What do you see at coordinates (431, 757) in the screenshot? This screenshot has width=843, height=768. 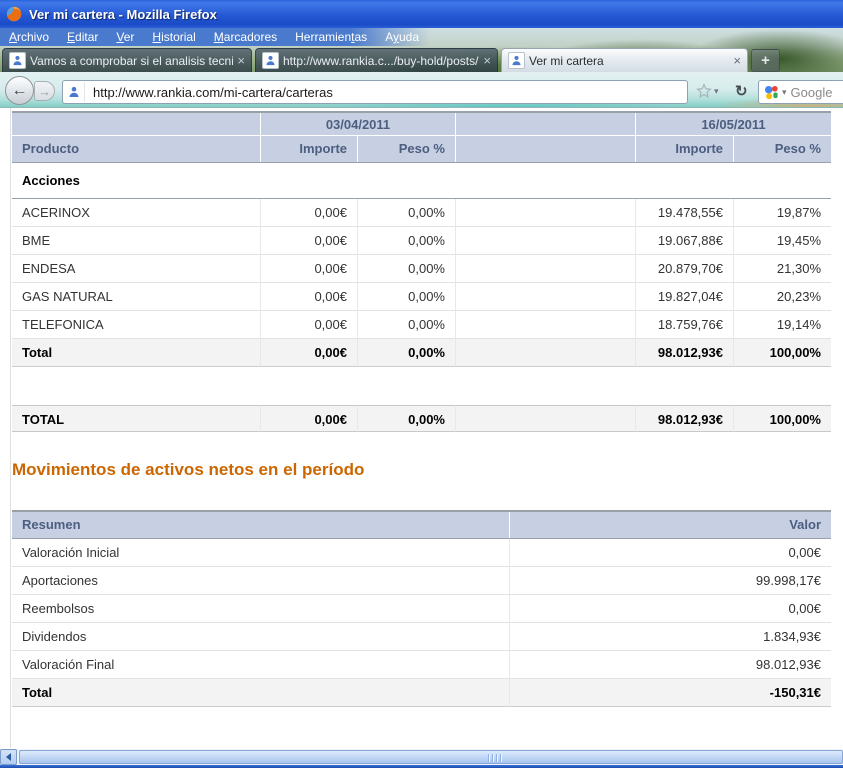 I see `scrollbar-thumb` at bounding box center [431, 757].